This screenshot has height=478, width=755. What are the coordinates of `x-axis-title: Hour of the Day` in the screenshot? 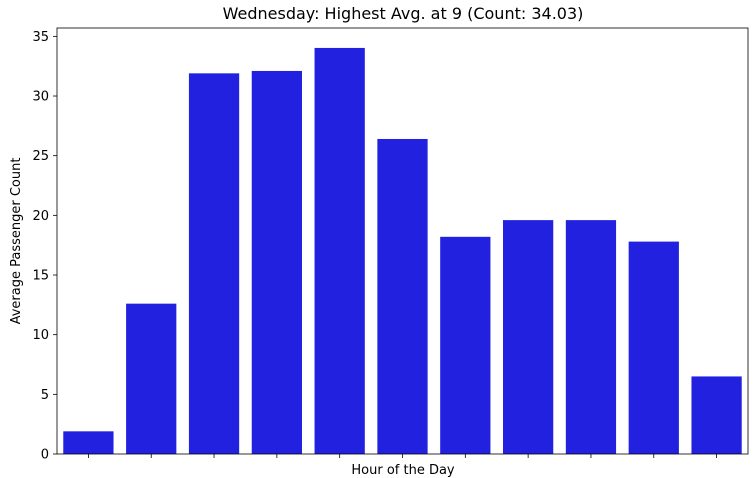 It's located at (403, 470).